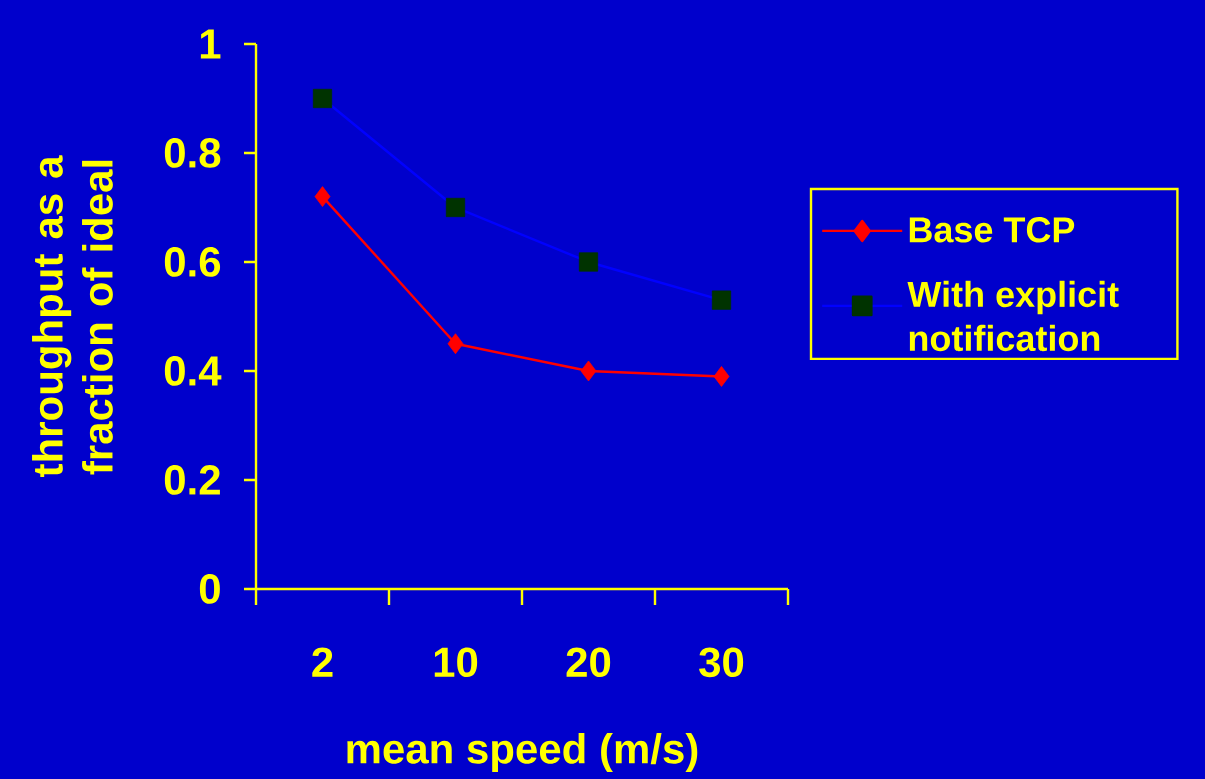  What do you see at coordinates (193, 371) in the screenshot?
I see `y-tick-label: 0.4` at bounding box center [193, 371].